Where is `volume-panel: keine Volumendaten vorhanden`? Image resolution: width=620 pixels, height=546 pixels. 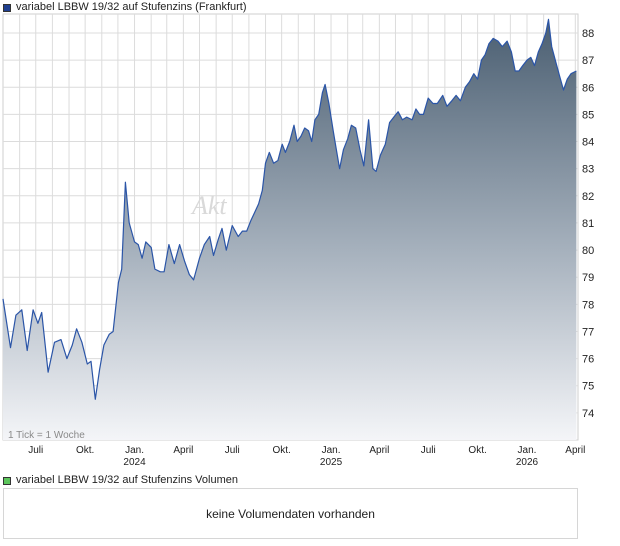 volume-panel: keine Volumendaten vorhanden is located at coordinates (290, 513).